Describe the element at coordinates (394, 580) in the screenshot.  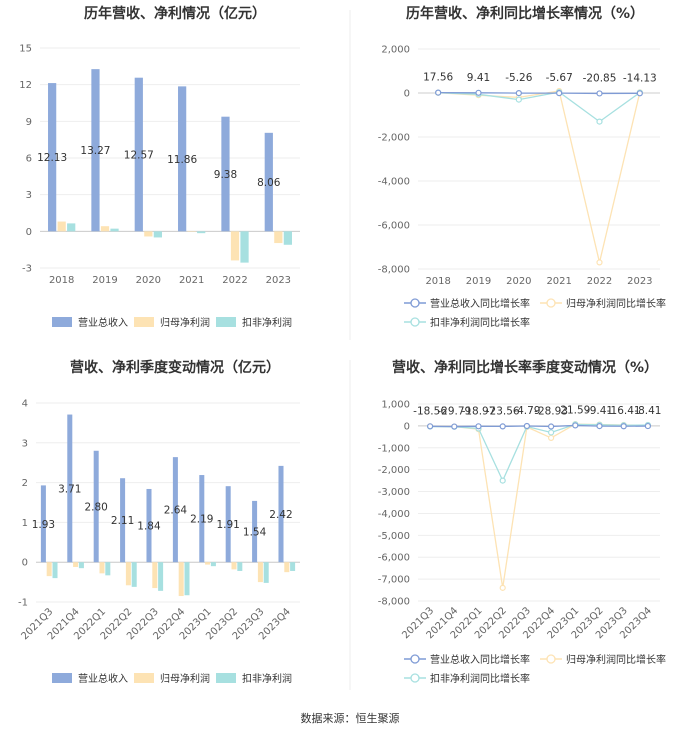
I see `y-tick-label: -7,000` at that location.